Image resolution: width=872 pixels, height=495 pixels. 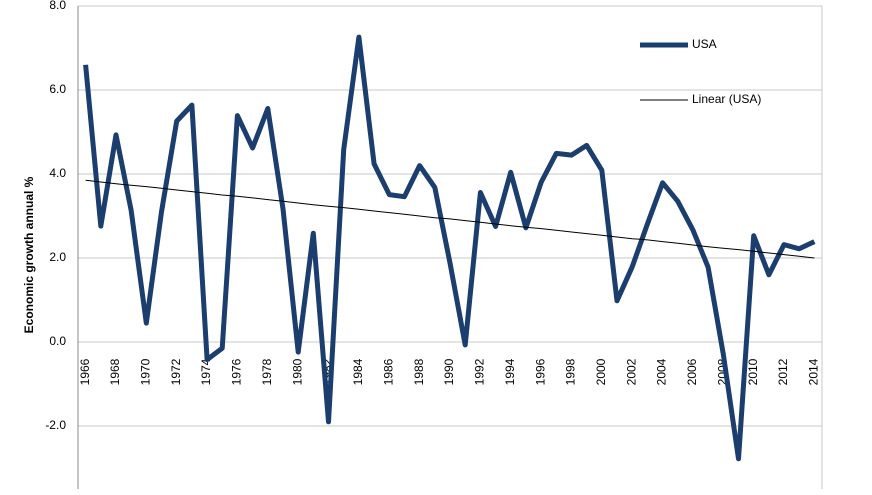 I want to click on x-tick-label: 1988, so click(x=419, y=371).